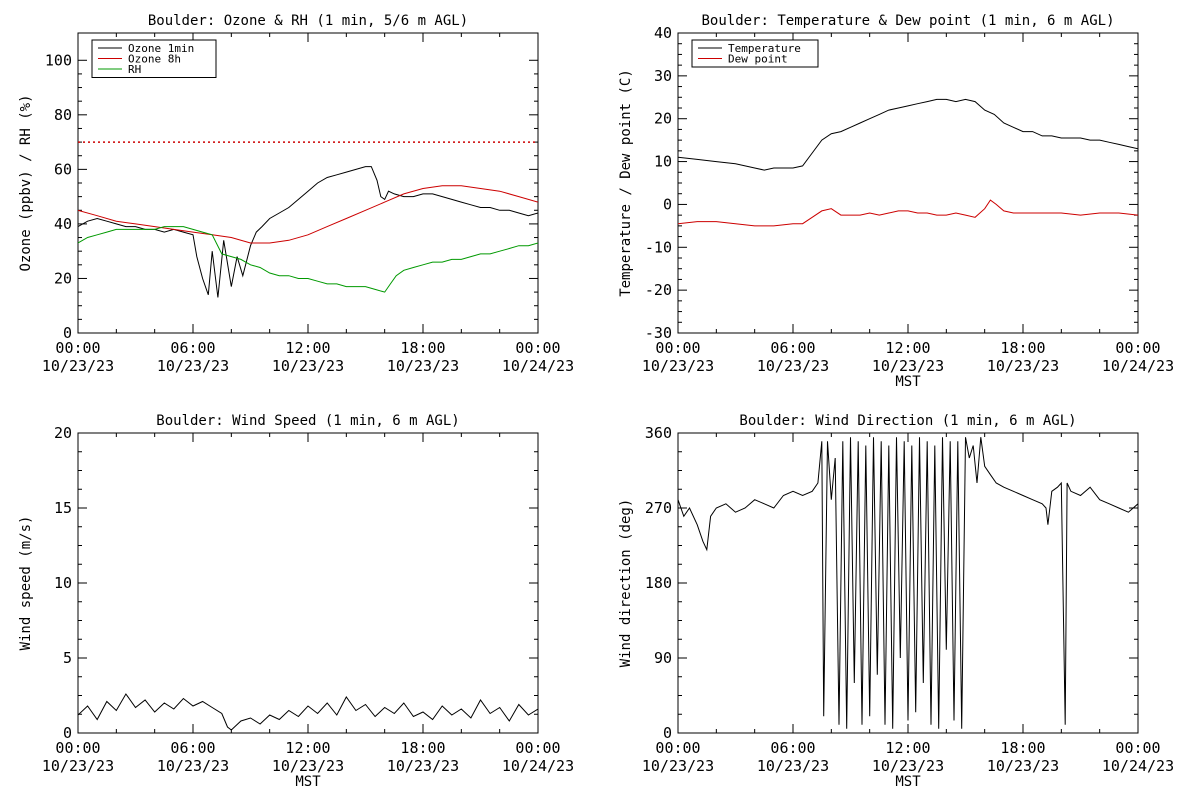 The height and width of the screenshot is (800, 1200). Describe the element at coordinates (58, 60) in the screenshot. I see `y-tick-label: 100` at that location.